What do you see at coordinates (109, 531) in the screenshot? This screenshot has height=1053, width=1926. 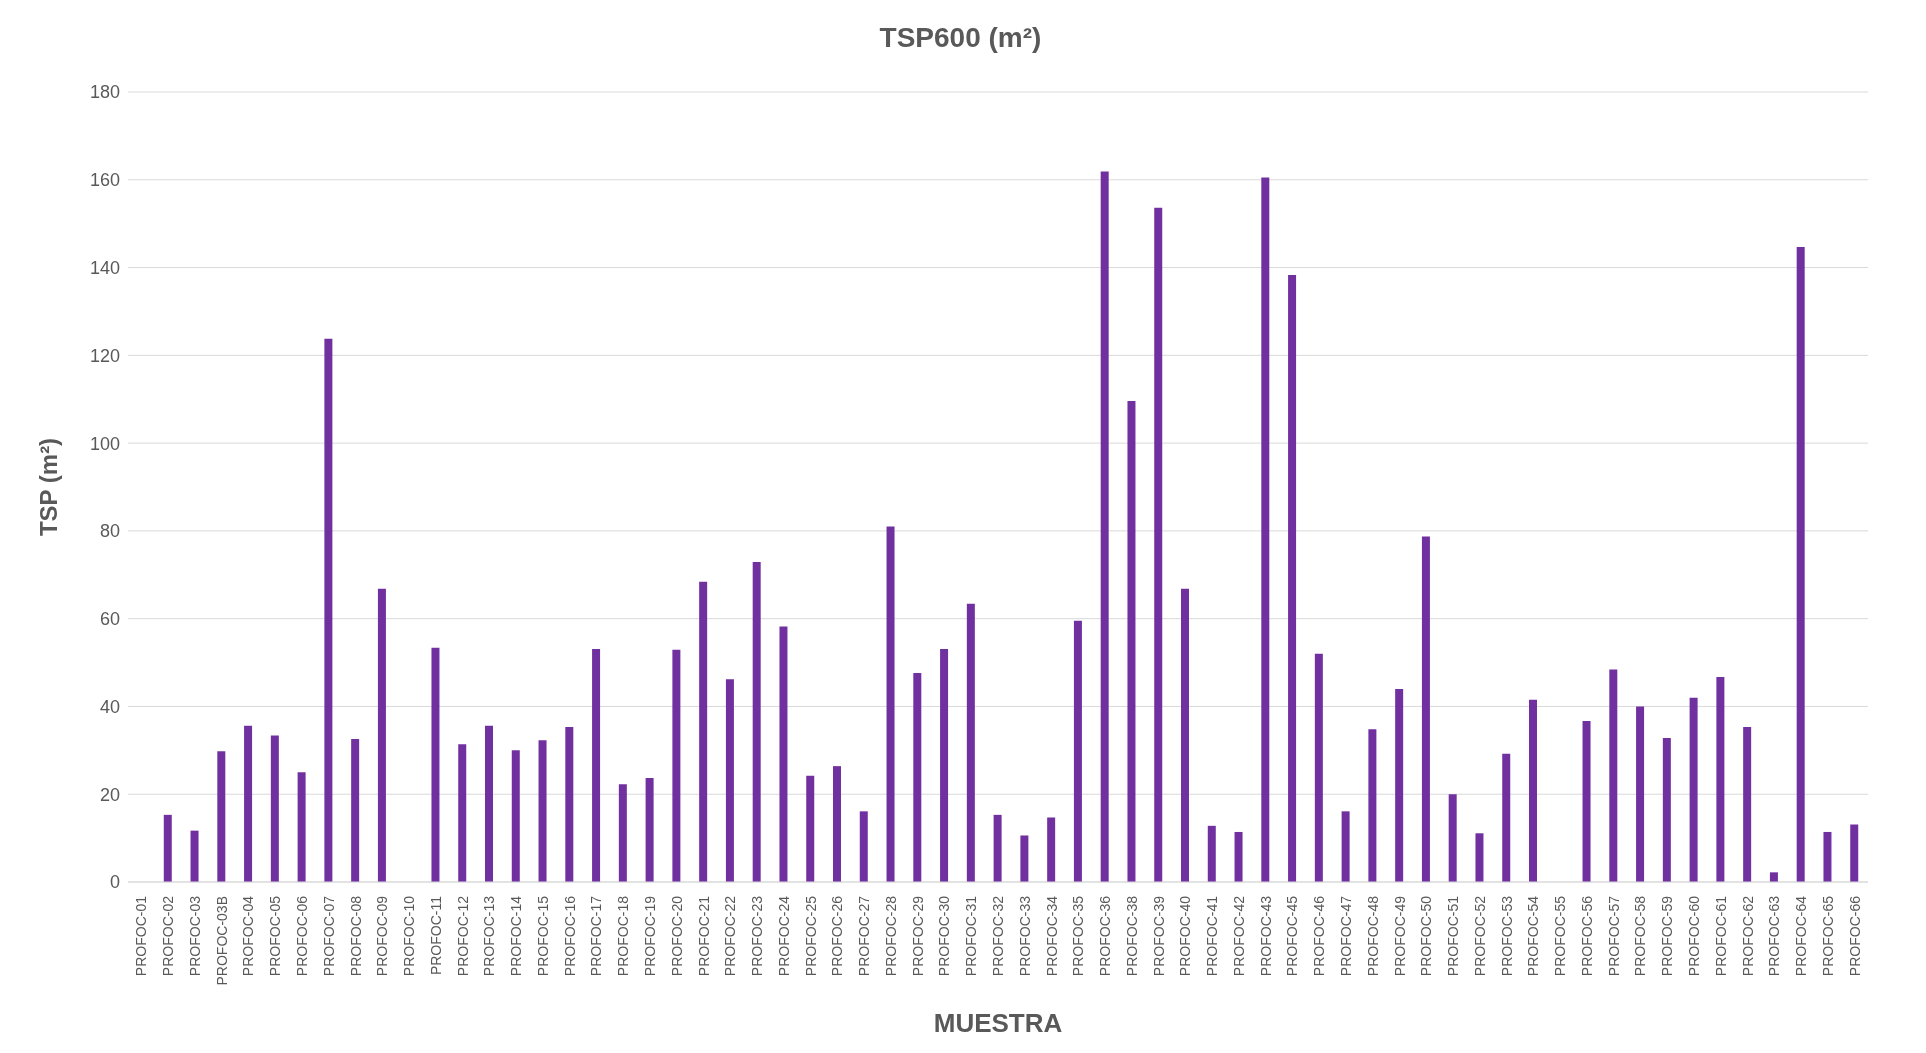 I see `y-tick-label: 80` at bounding box center [109, 531].